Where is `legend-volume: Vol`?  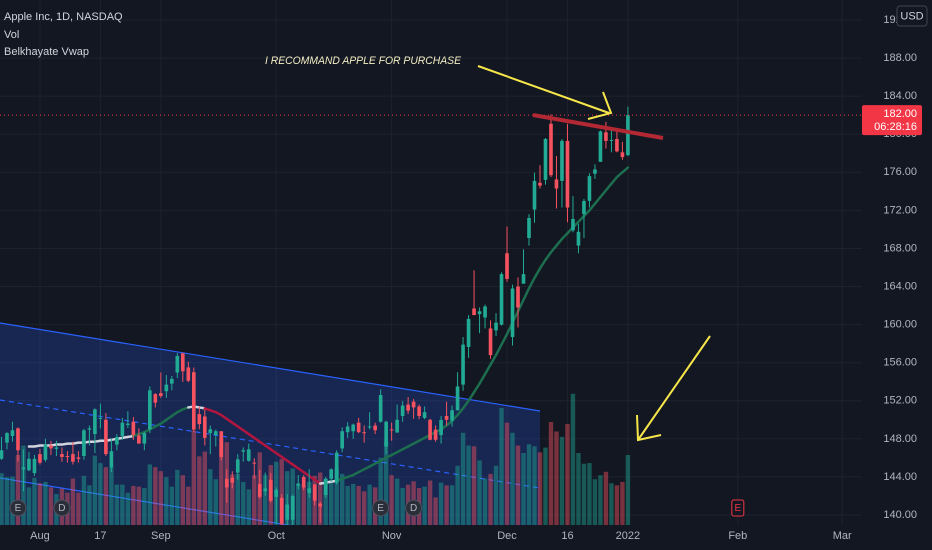 legend-volume: Vol is located at coordinates (11, 35).